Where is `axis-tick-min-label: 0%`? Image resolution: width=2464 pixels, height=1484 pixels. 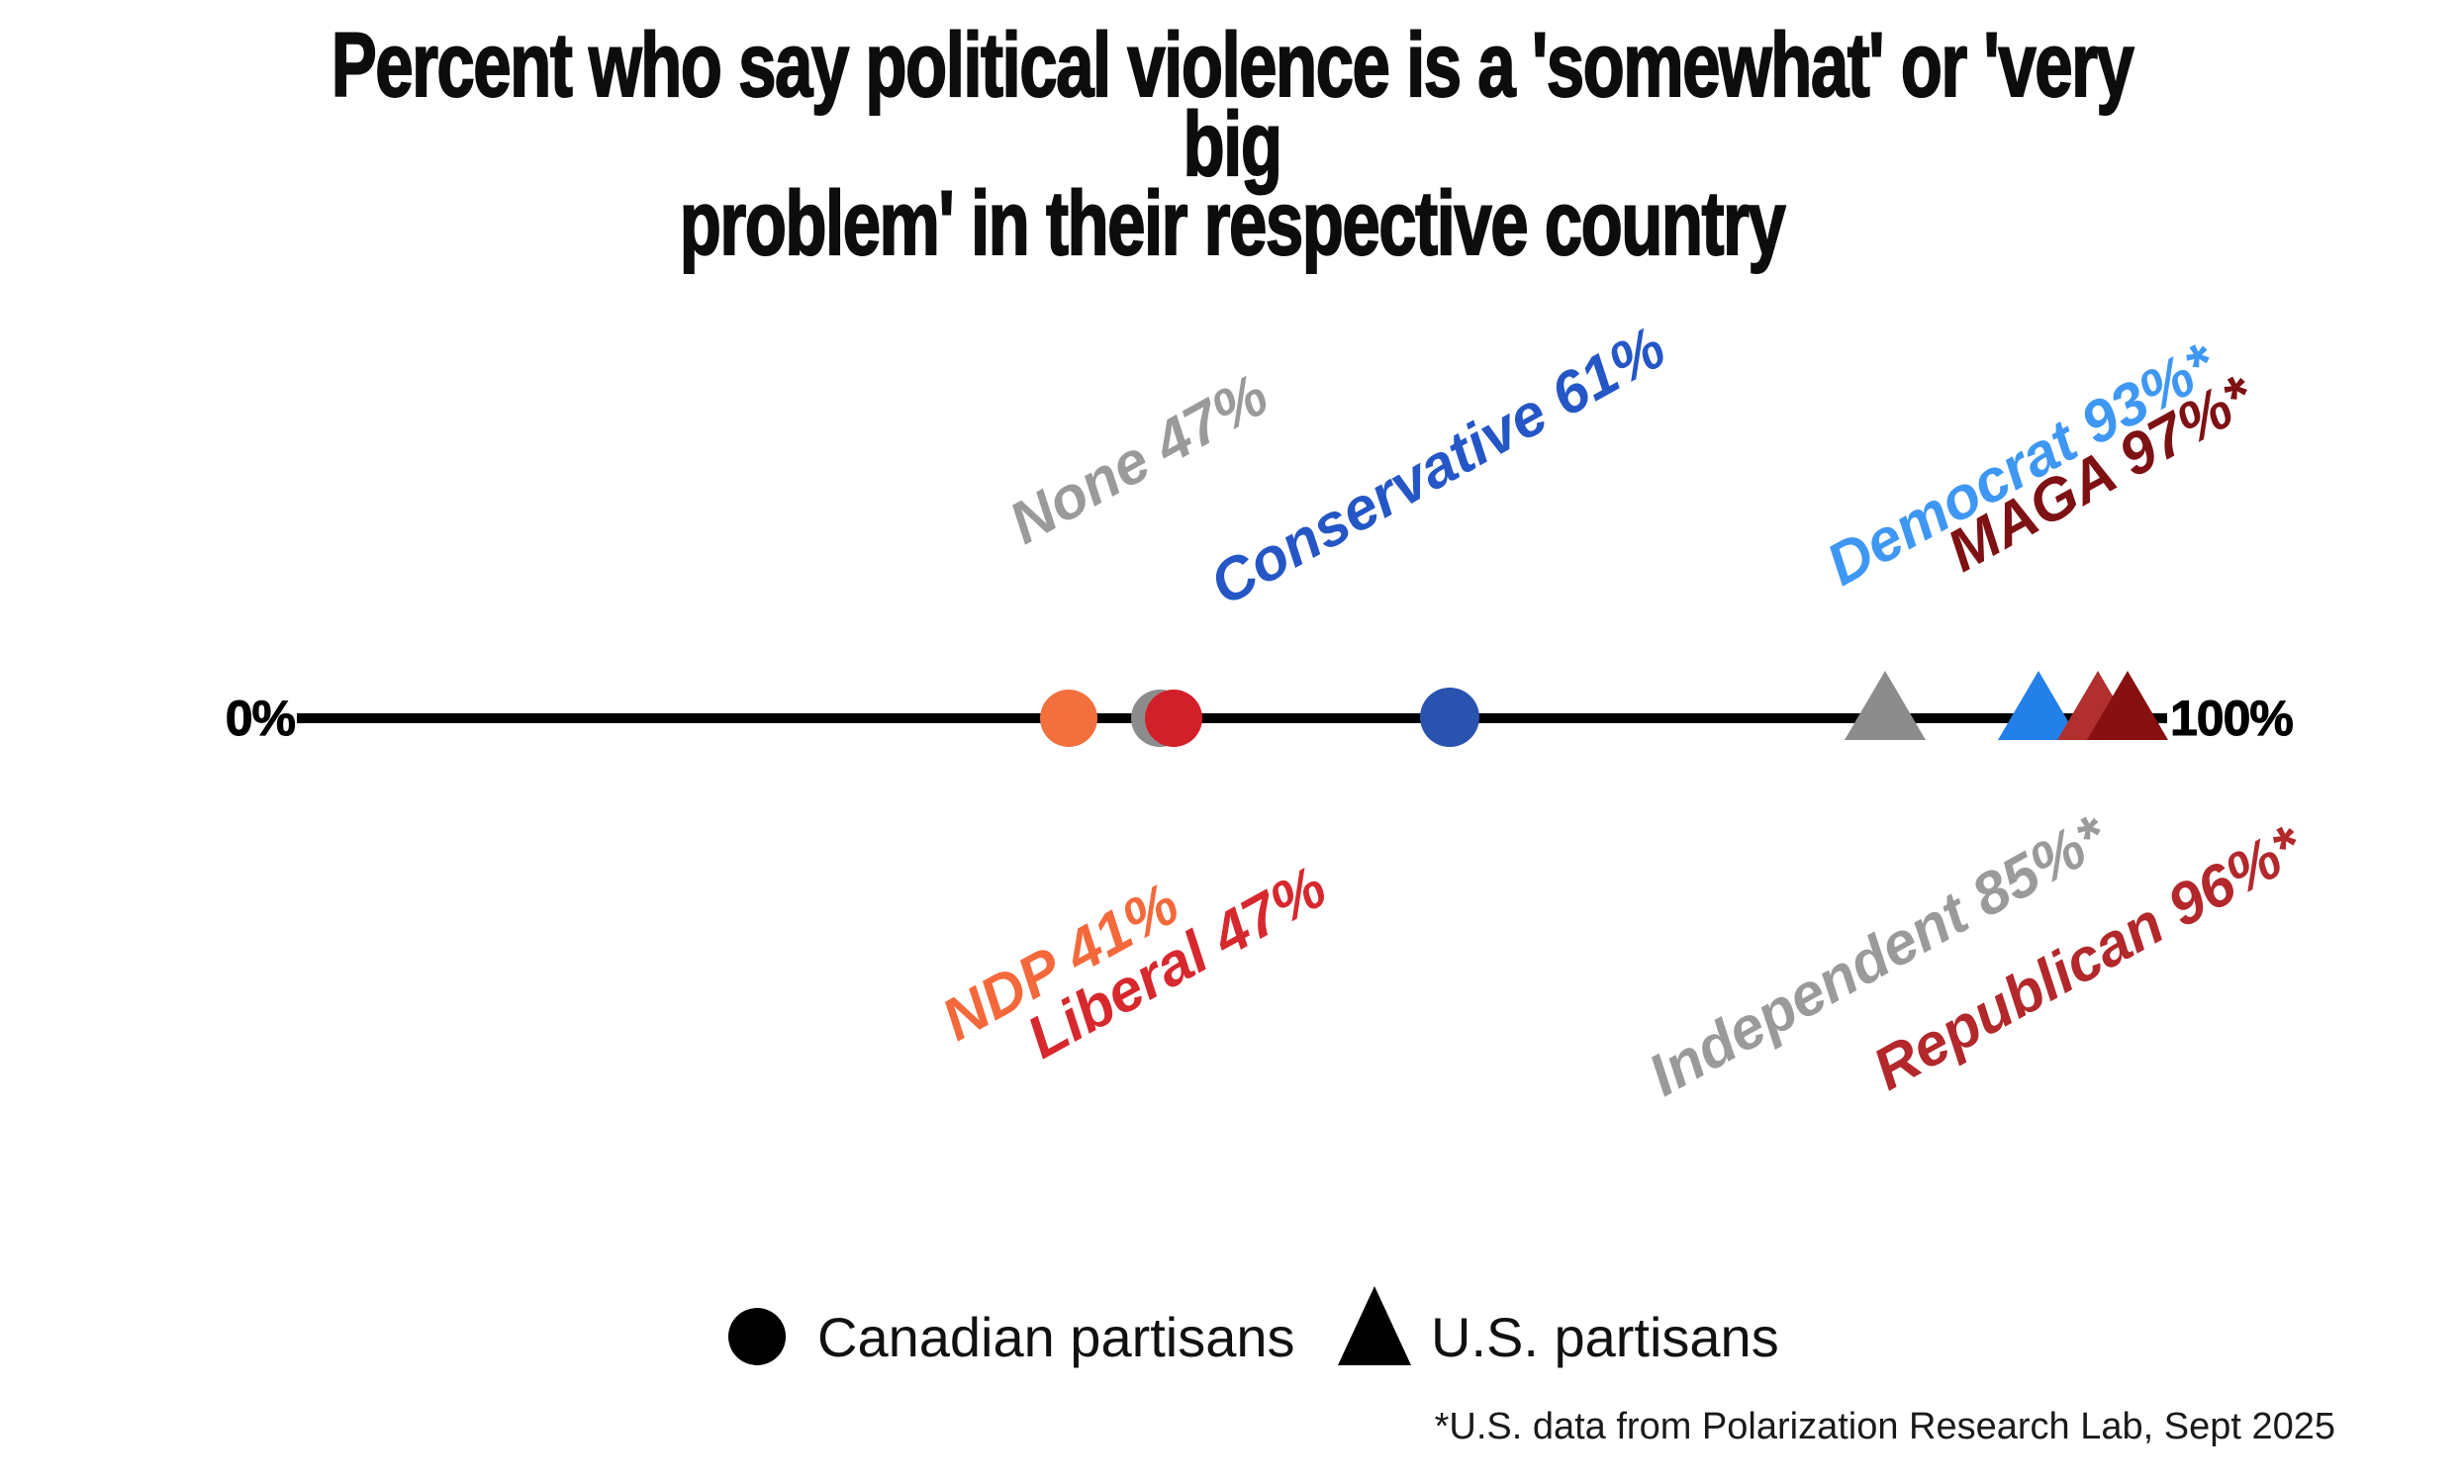
axis-tick-min-label: 0% is located at coordinates (260, 719).